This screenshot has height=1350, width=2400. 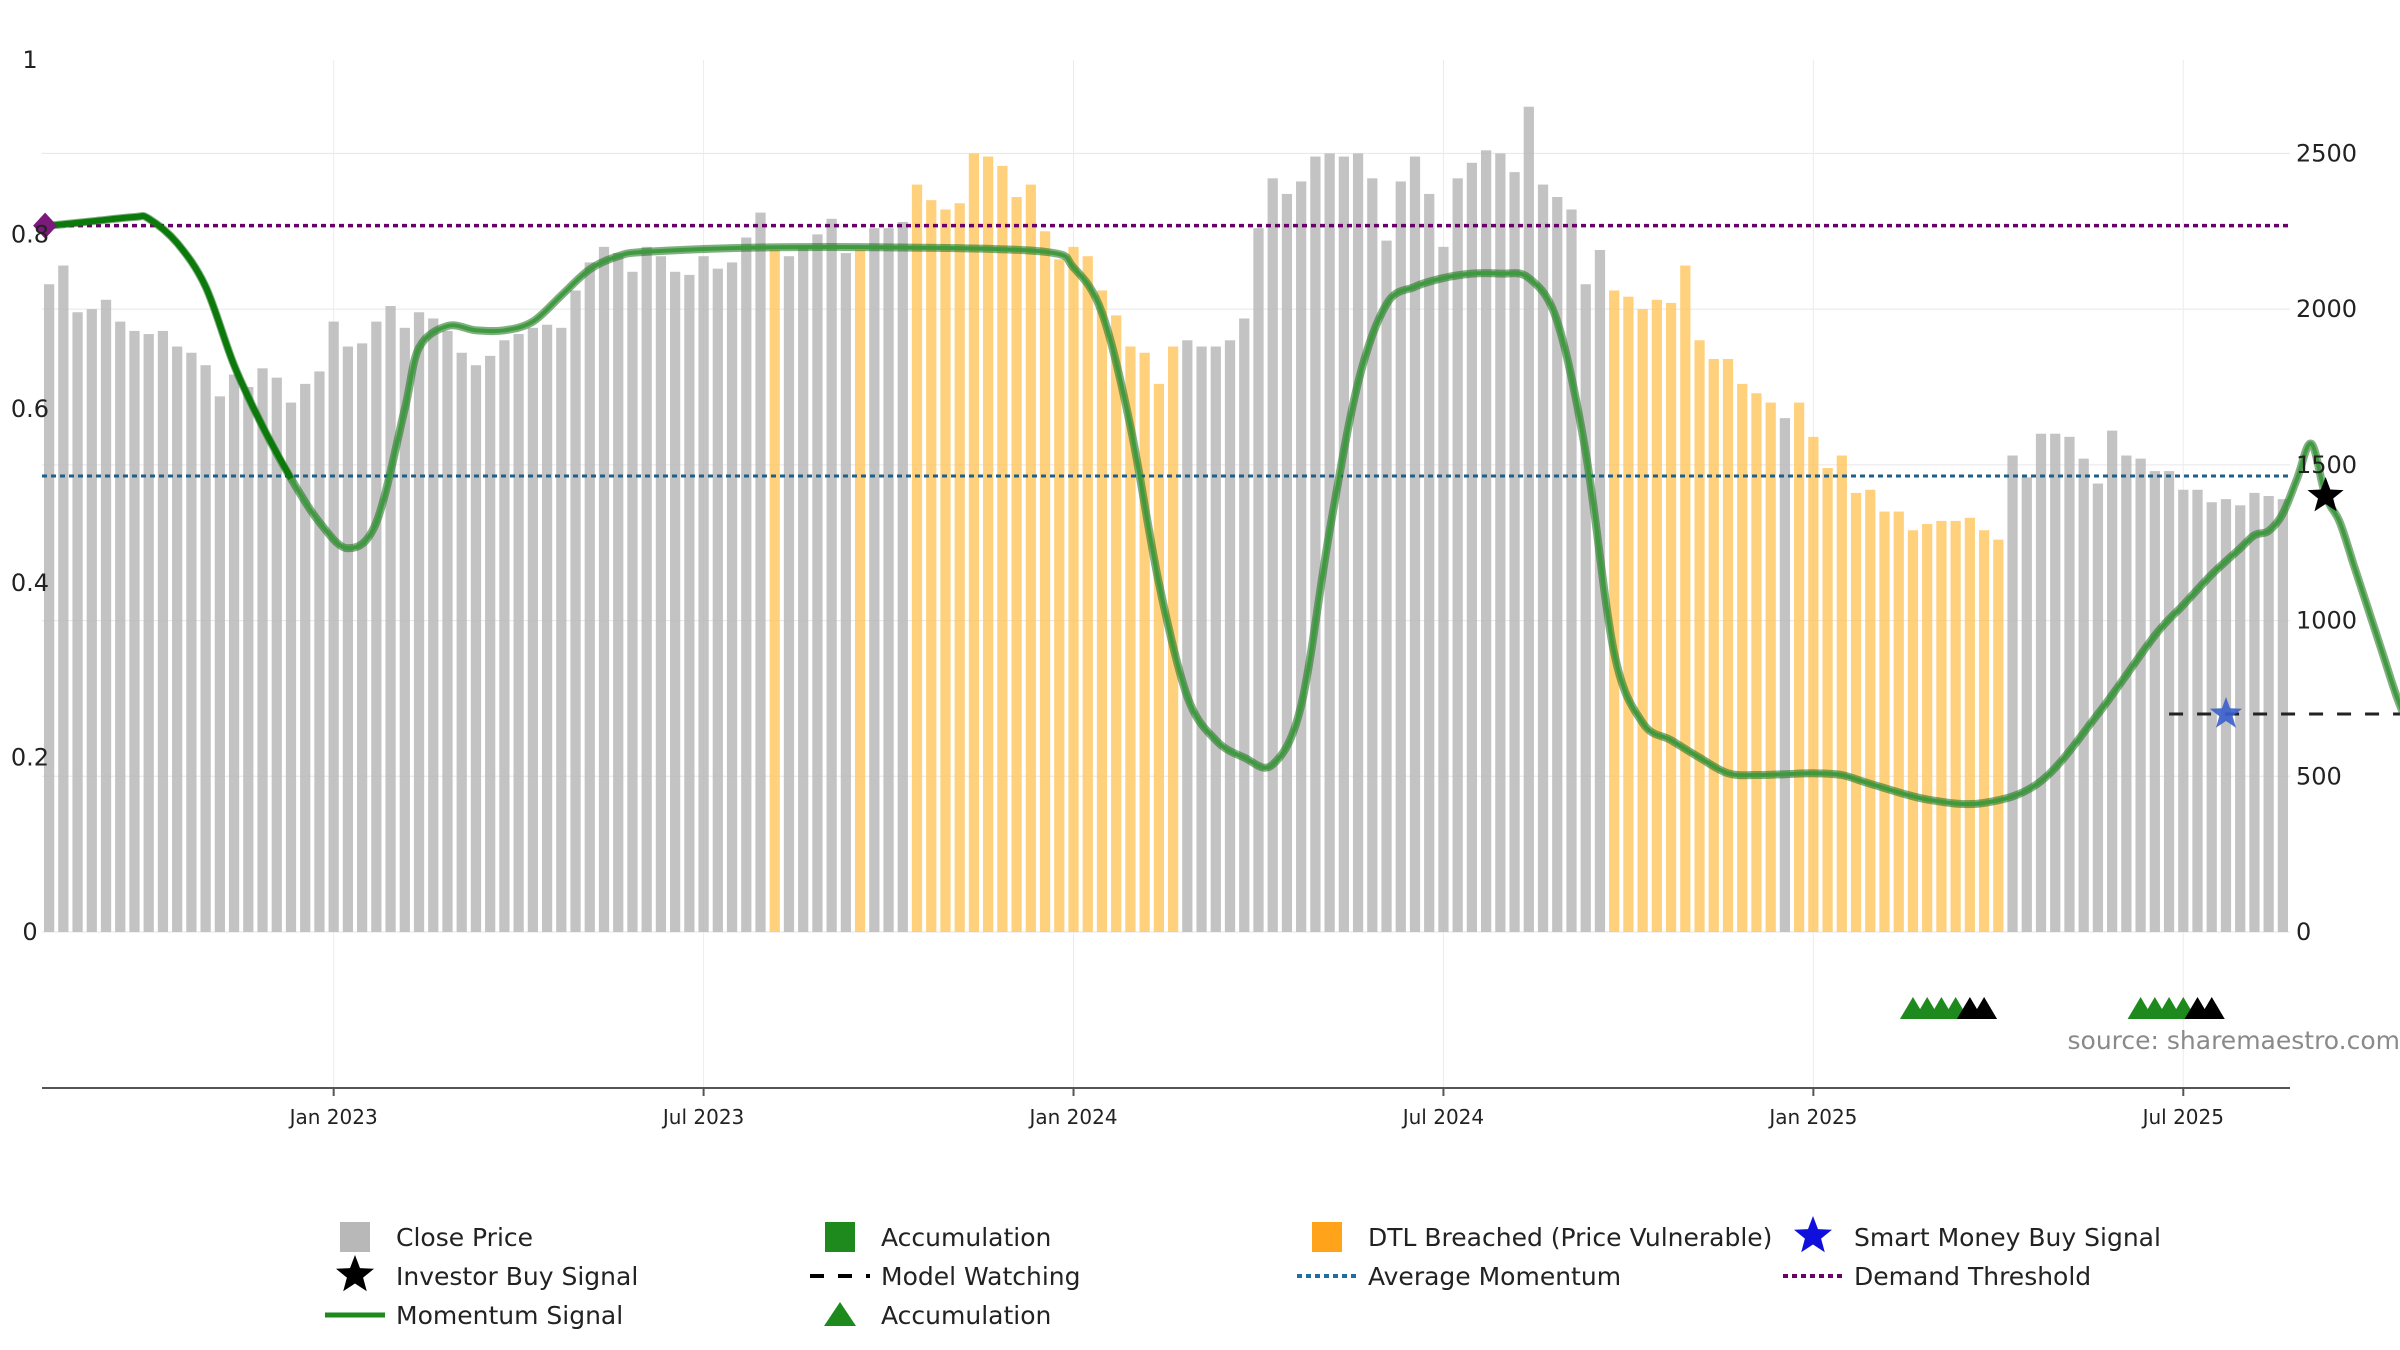 I want to click on legend-item: DTL Breached (Price Vulnerable), so click(x=1542, y=1237).